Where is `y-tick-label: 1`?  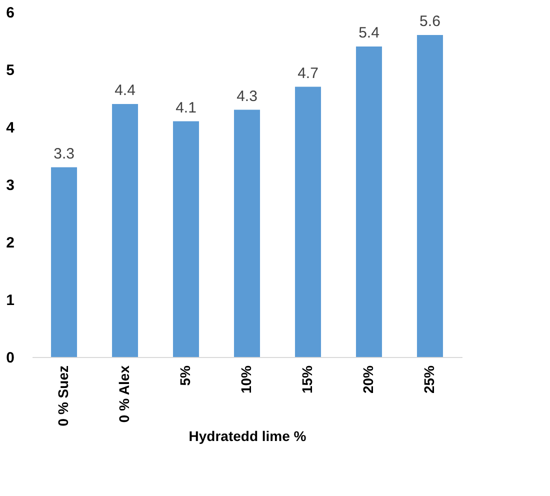
y-tick-label: 1 is located at coordinates (10, 300).